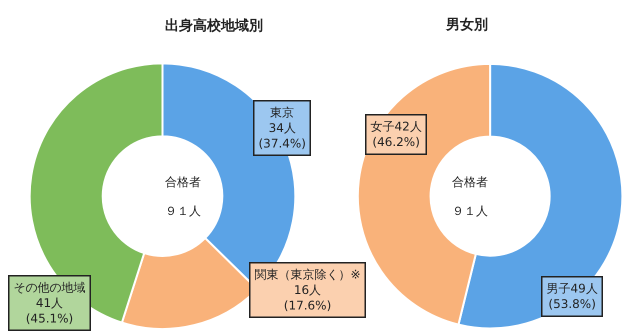 This screenshot has width=640, height=334. I want to click on data-label: 東京 34人 (37.4%), so click(282, 128).